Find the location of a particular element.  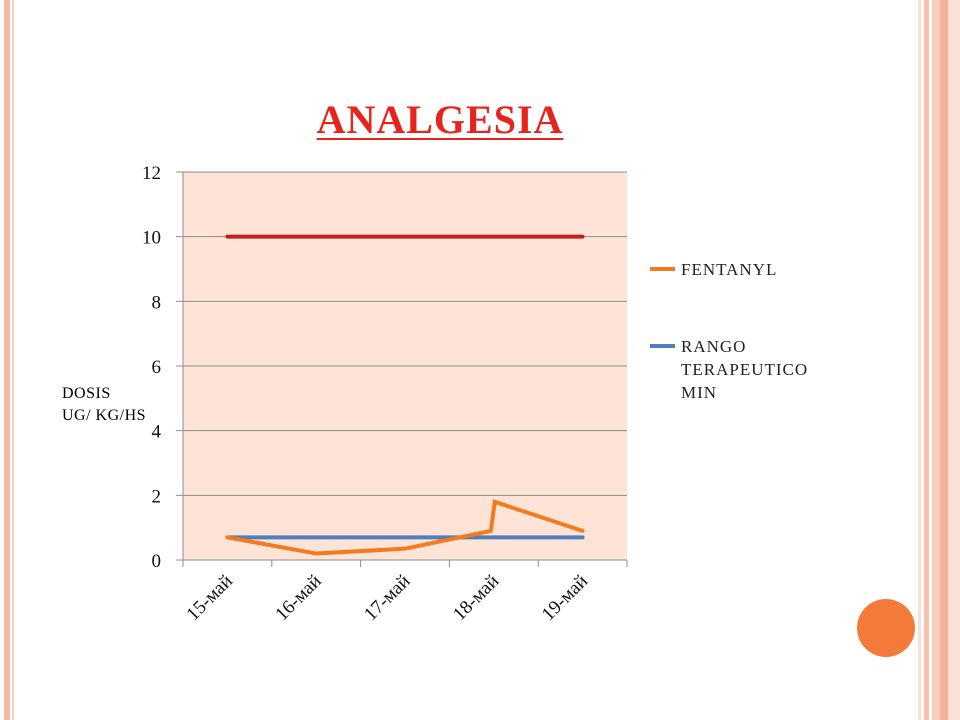

legend-swatch-rango-min is located at coordinates (662, 346).